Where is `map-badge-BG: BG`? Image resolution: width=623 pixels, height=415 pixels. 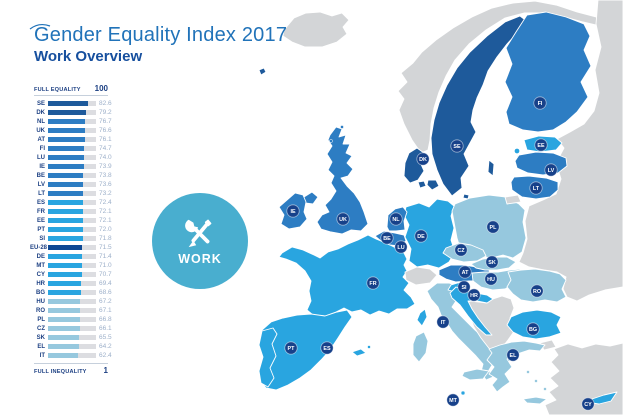
map-badge-BG: BG is located at coordinates (533, 329).